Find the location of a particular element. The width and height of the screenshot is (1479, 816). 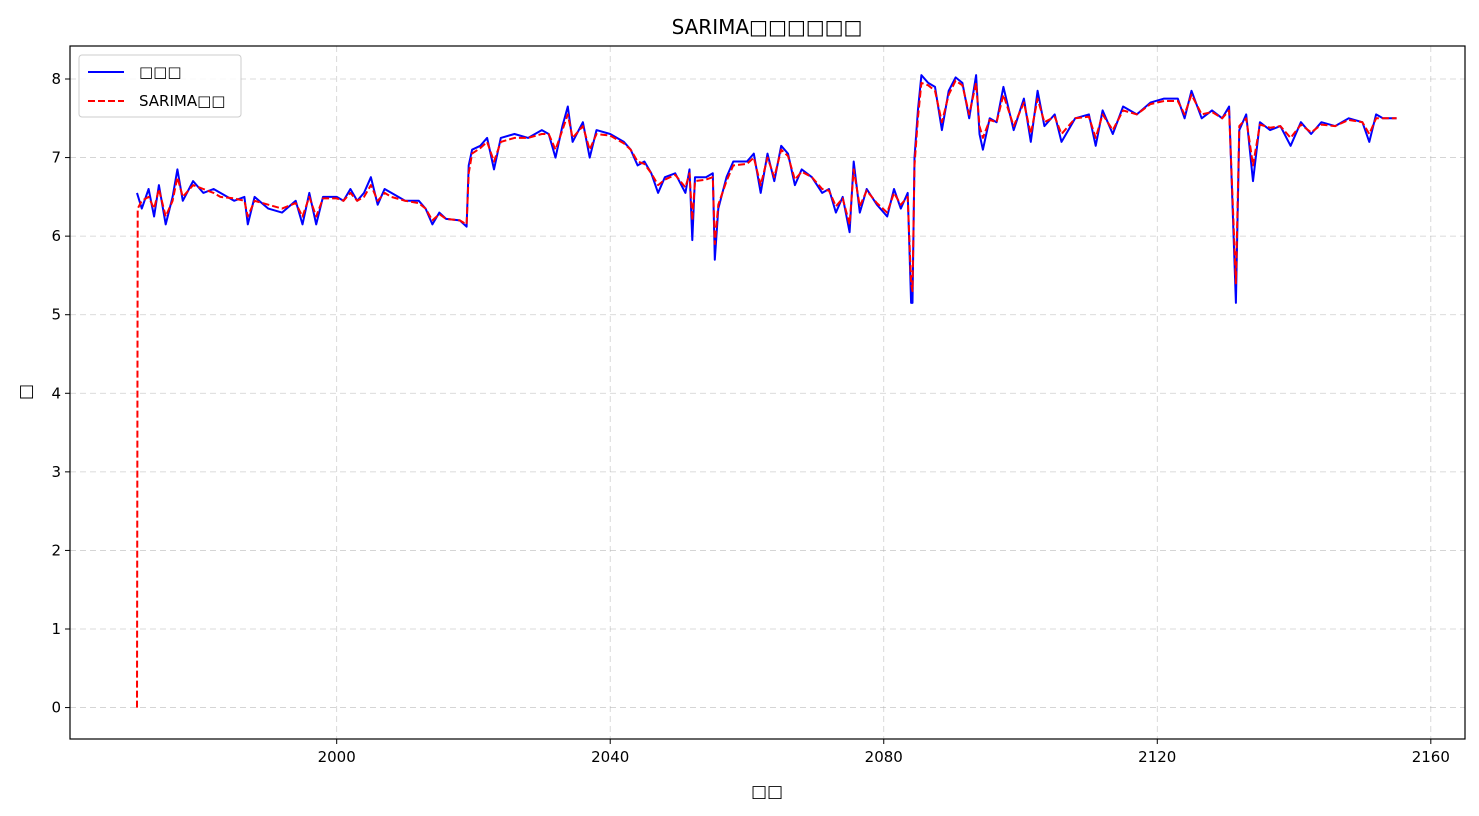

x-tick-label: 2080 is located at coordinates (884, 757).